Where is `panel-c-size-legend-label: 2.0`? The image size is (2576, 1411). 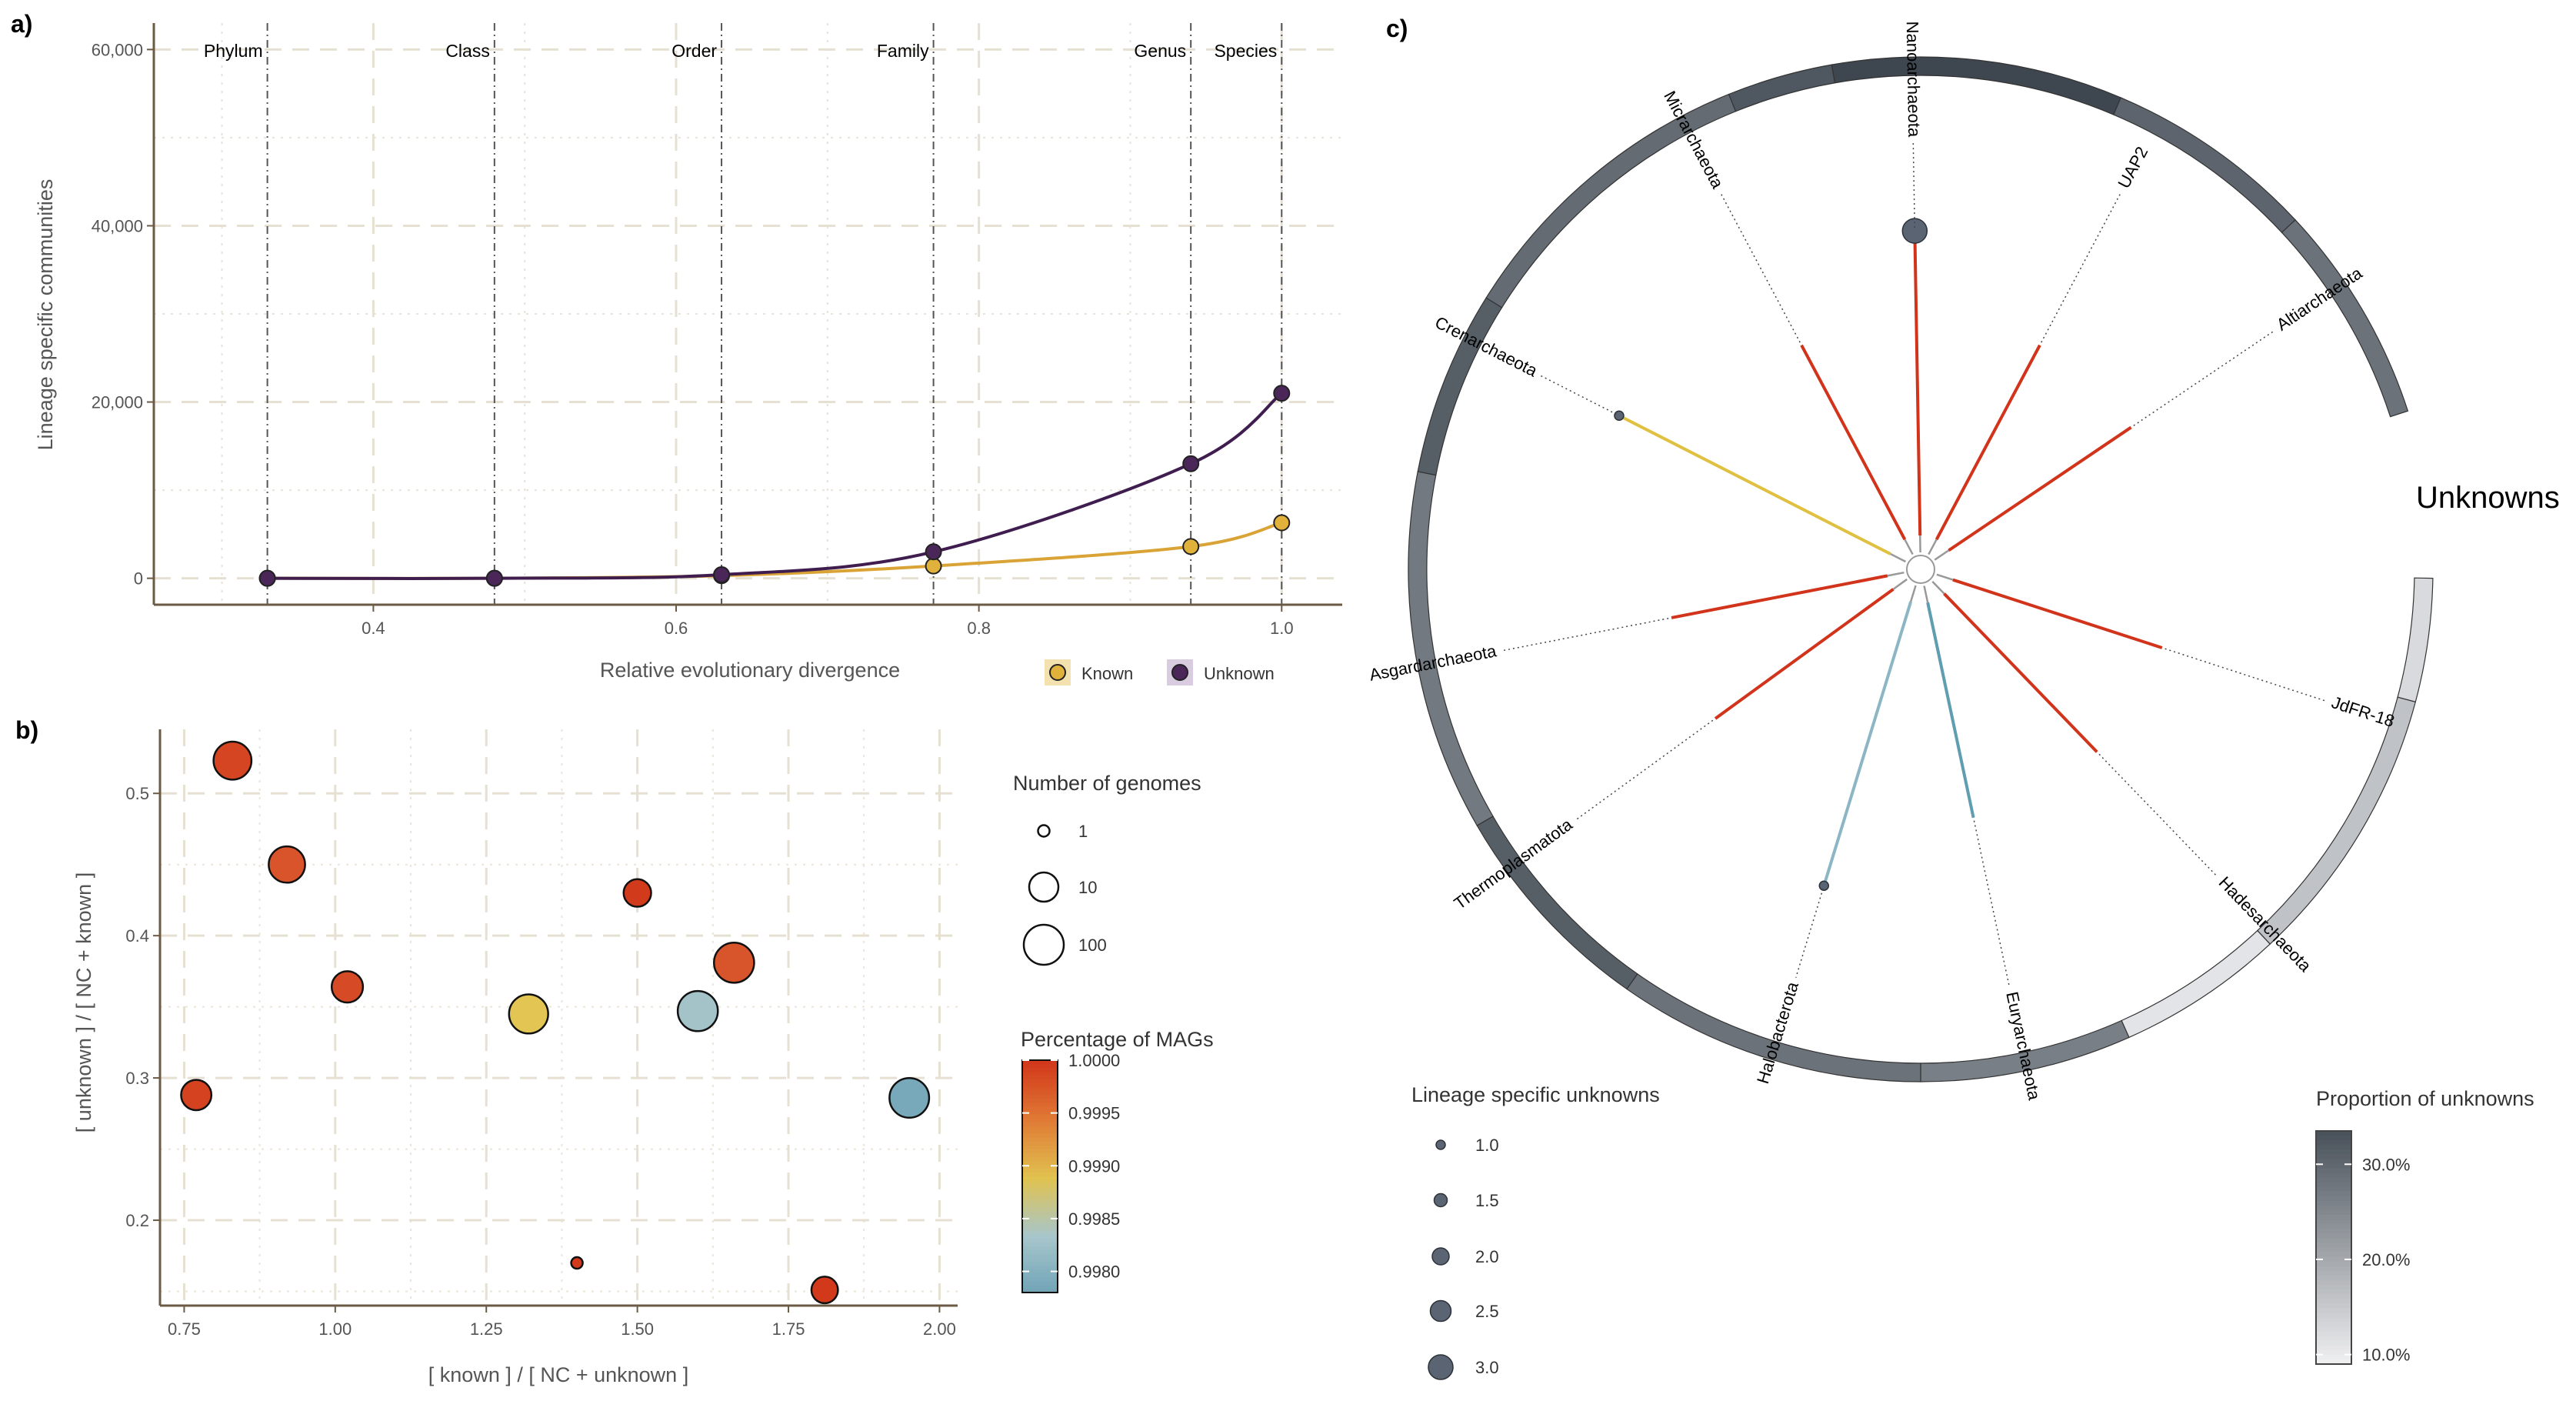 panel-c-size-legend-label: 2.0 is located at coordinates (1487, 1256).